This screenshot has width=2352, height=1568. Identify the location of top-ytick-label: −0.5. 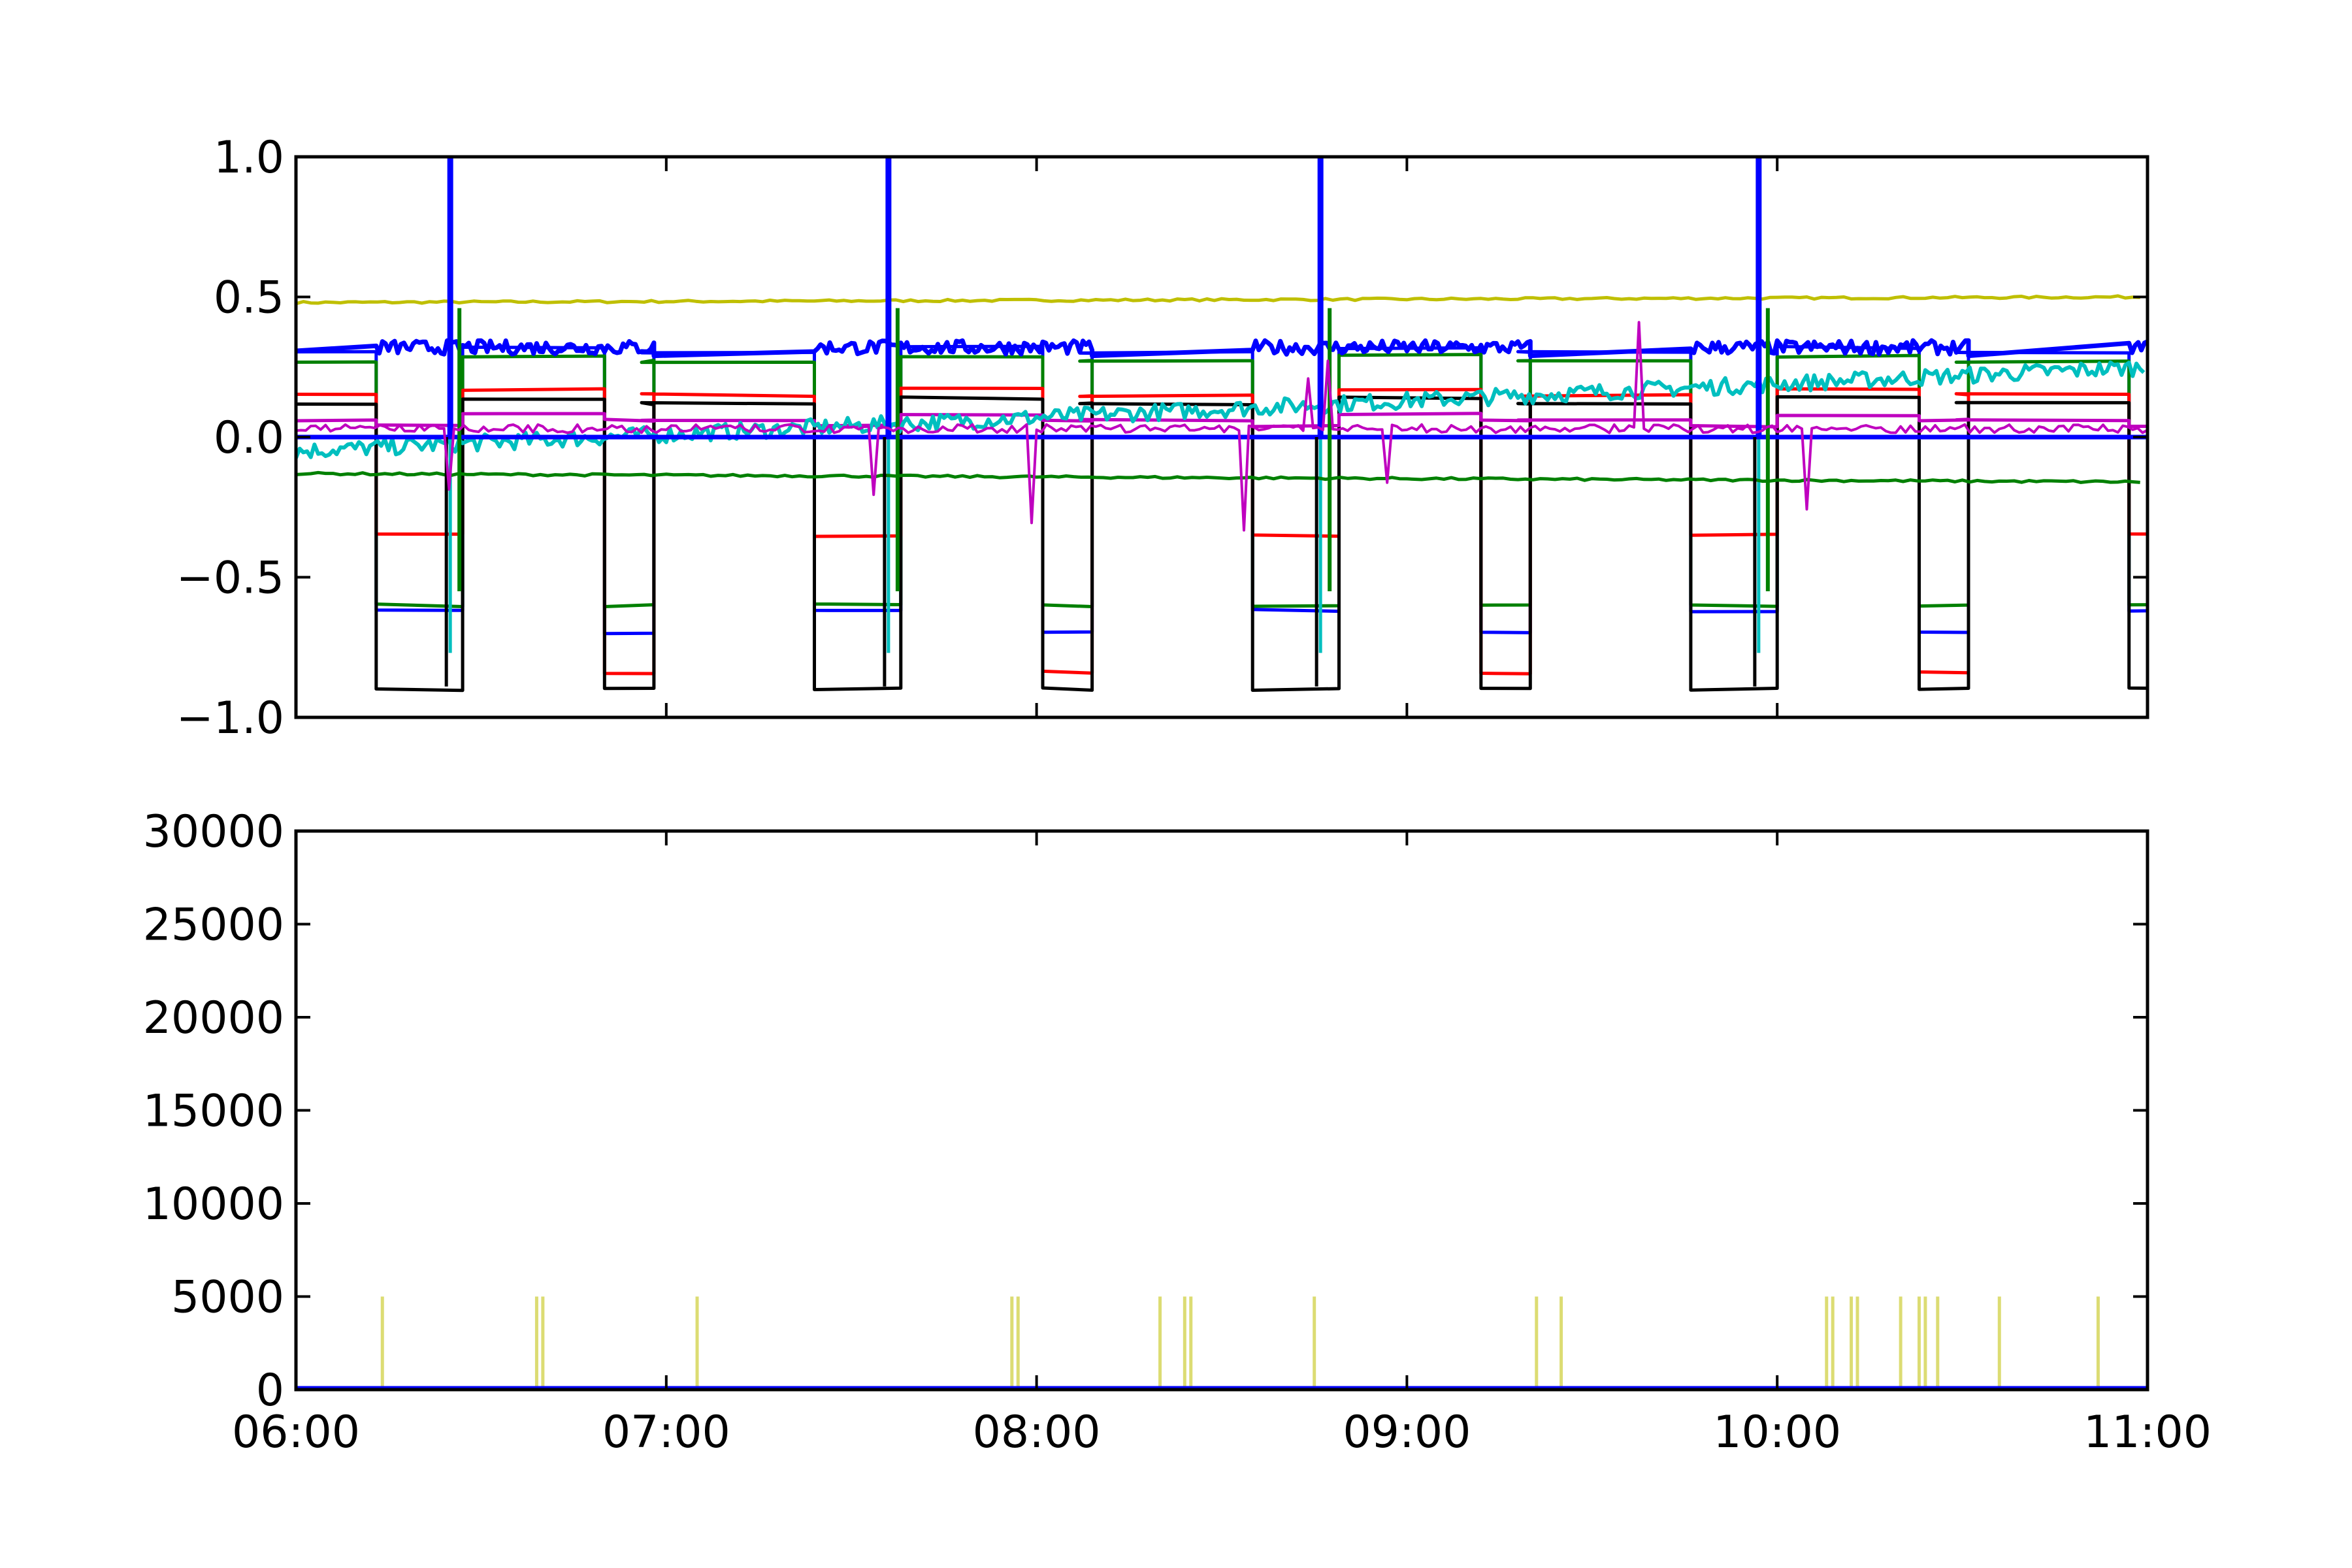
(230, 578).